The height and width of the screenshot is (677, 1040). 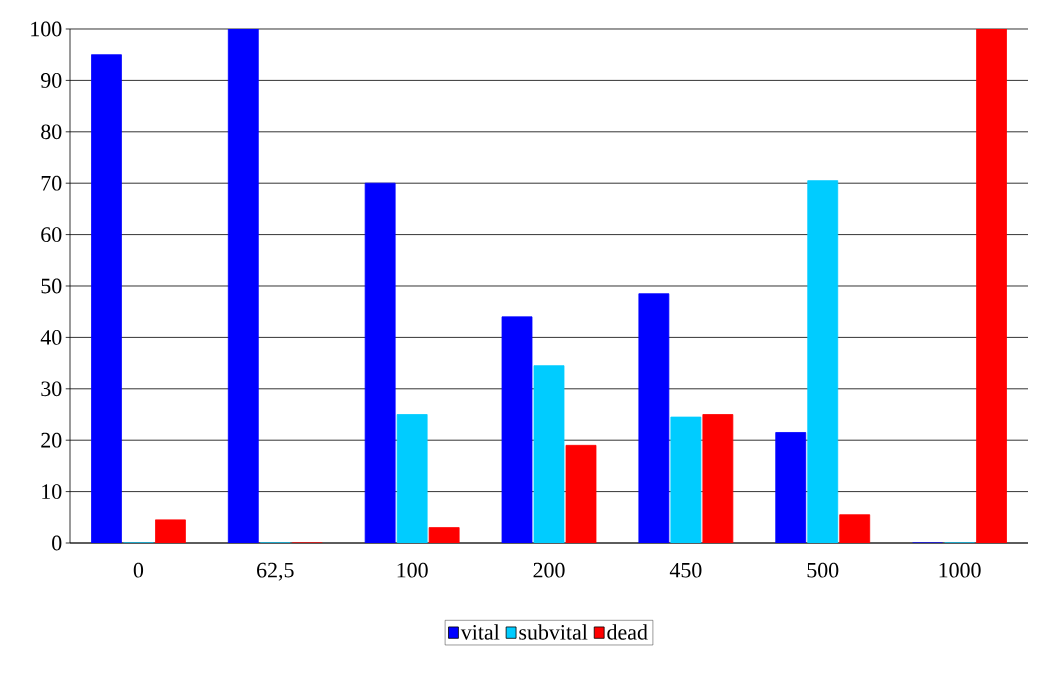 What do you see at coordinates (627, 632) in the screenshot?
I see `legend-label: dead` at bounding box center [627, 632].